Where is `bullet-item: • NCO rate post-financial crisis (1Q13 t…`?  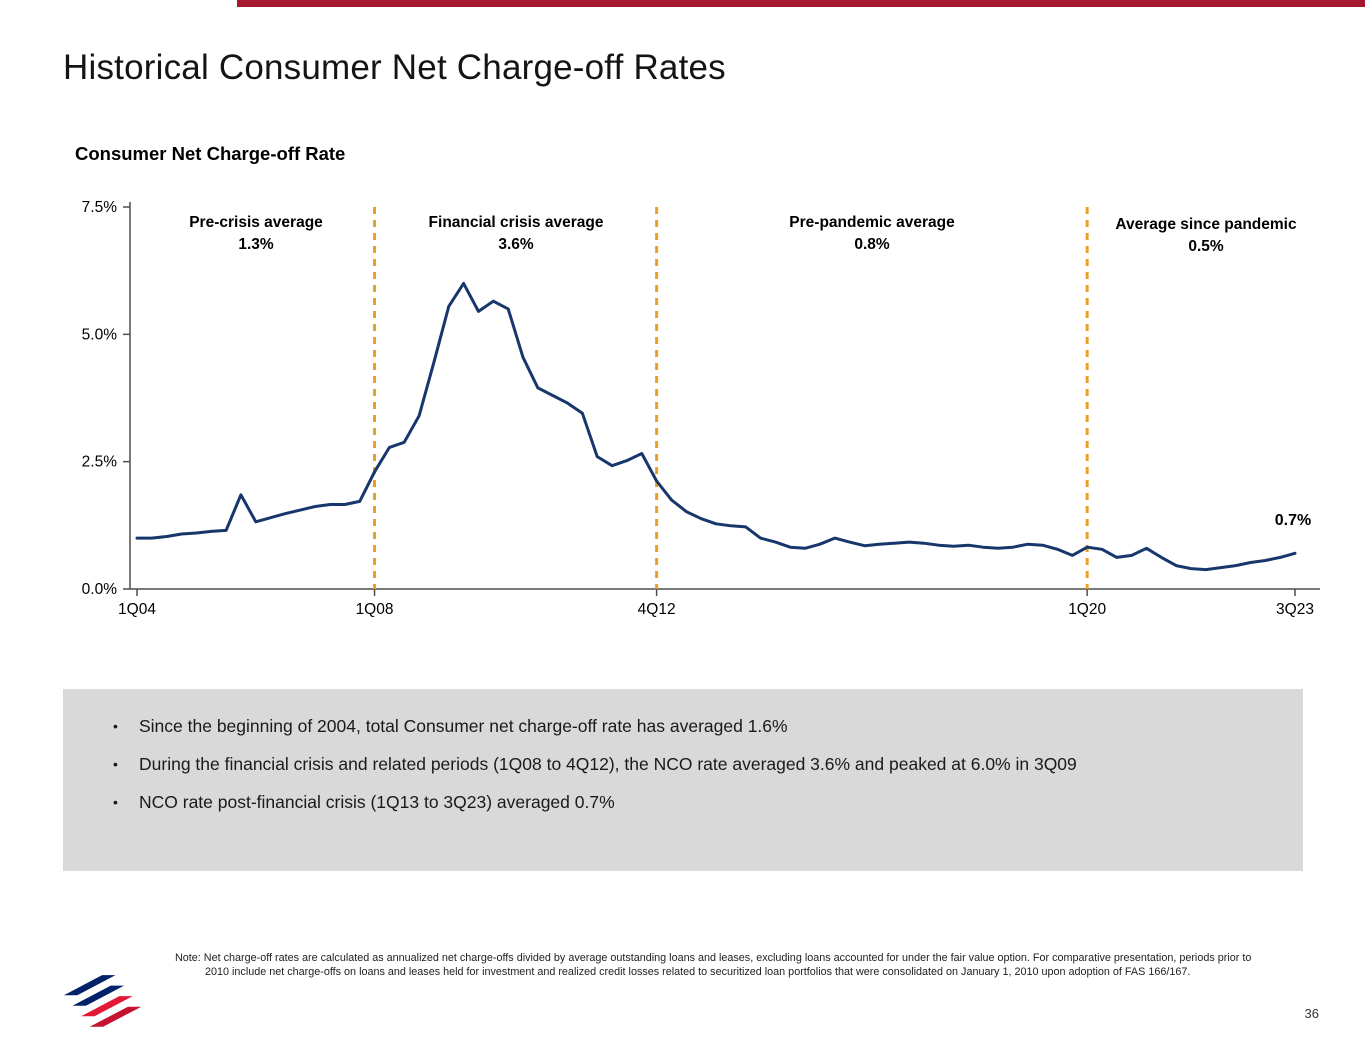 bullet-item: • NCO rate post-financial crisis (1Q13 t… is located at coordinates (686, 802).